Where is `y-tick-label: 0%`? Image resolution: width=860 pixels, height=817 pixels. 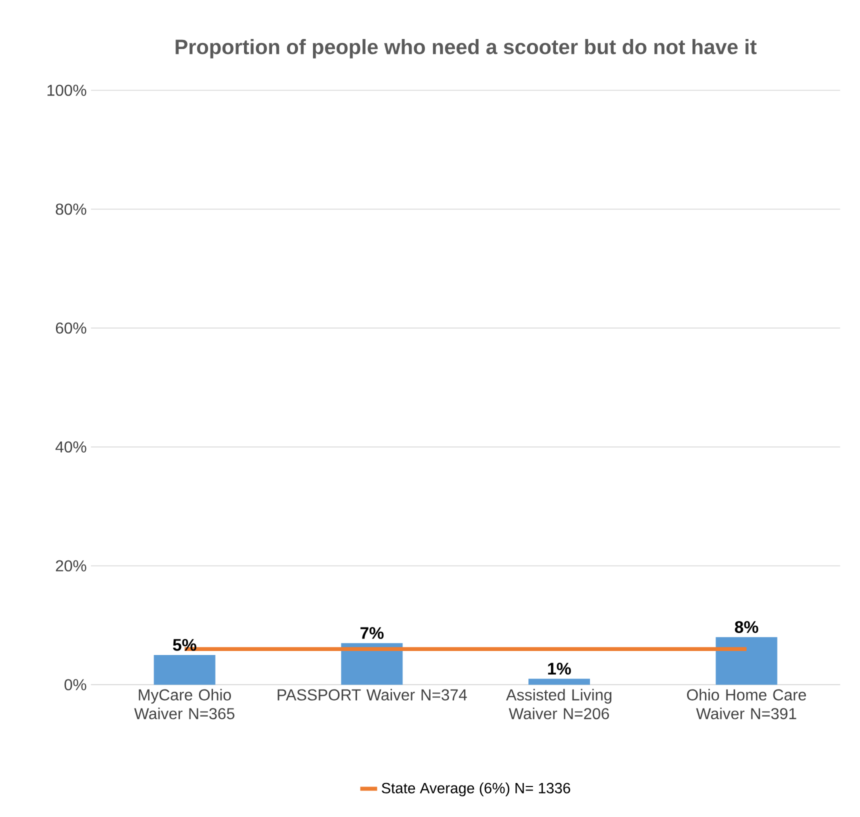
y-tick-label: 0% is located at coordinates (75, 684).